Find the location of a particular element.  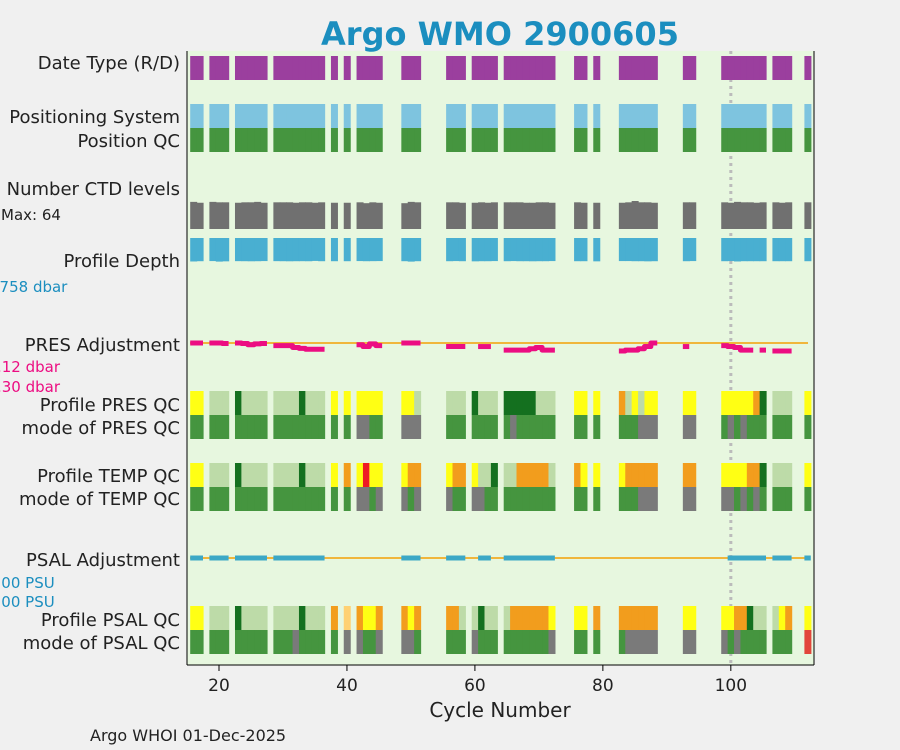

x-axis-ticks: 20 40 60 80 100 is located at coordinates (477, 680).